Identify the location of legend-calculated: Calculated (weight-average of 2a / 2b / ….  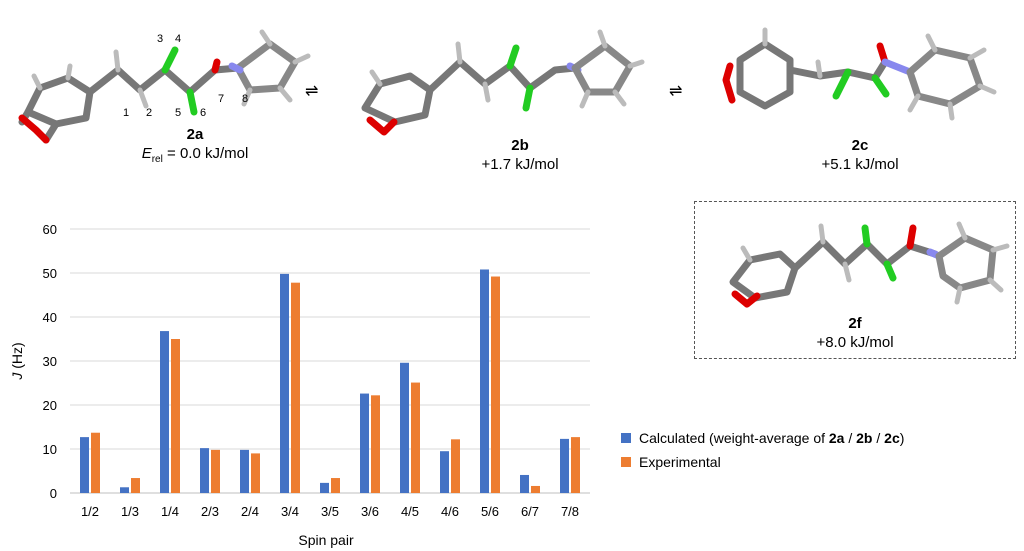
(762, 438).